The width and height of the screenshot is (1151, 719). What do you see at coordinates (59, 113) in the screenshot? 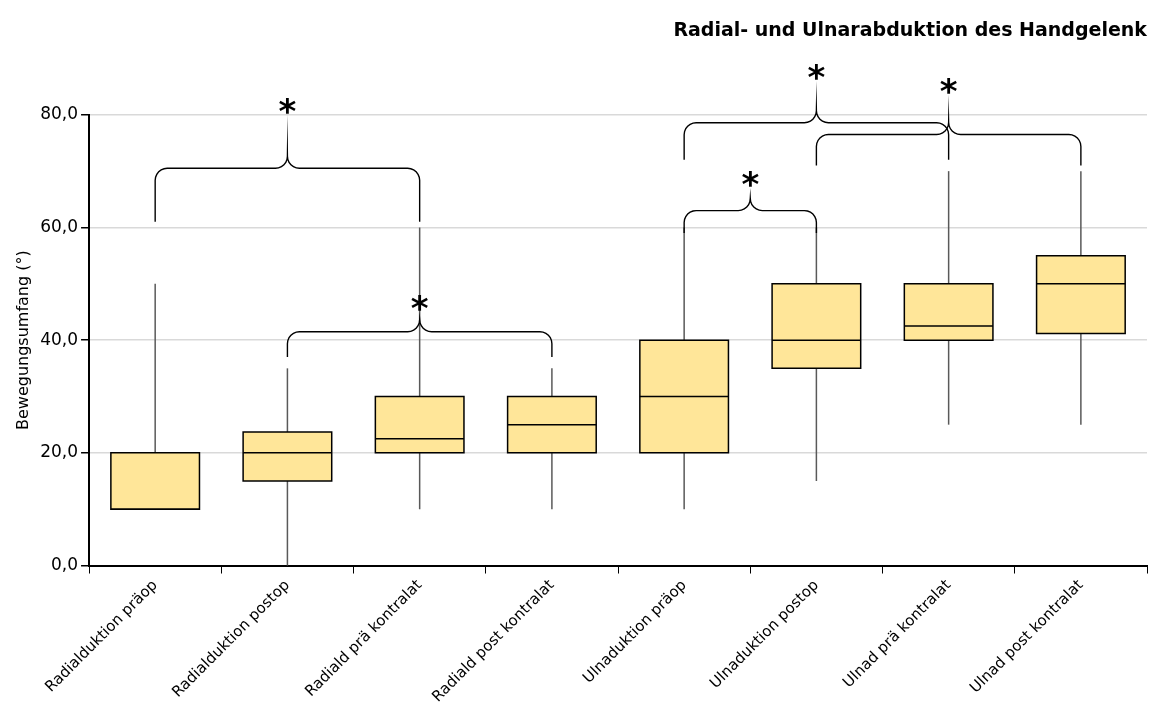
I see `y-tick-label: 80,0` at bounding box center [59, 113].